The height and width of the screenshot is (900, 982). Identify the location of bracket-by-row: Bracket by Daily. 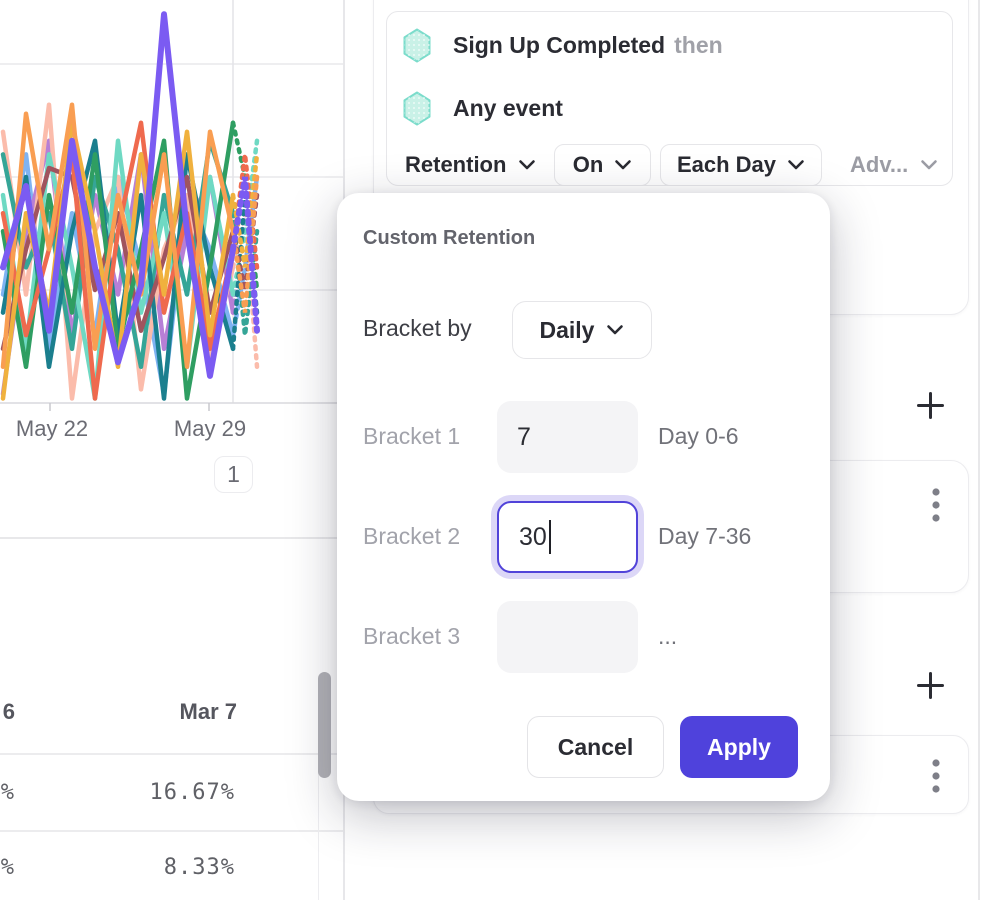
(583, 330).